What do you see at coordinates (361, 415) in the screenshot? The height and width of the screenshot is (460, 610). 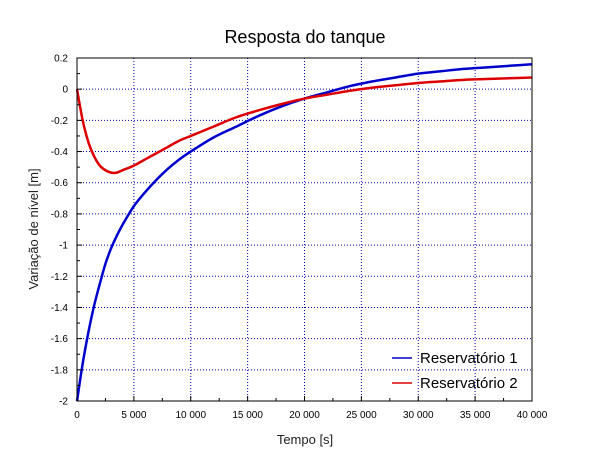 I see `x-tick-label: 25 000` at bounding box center [361, 415].